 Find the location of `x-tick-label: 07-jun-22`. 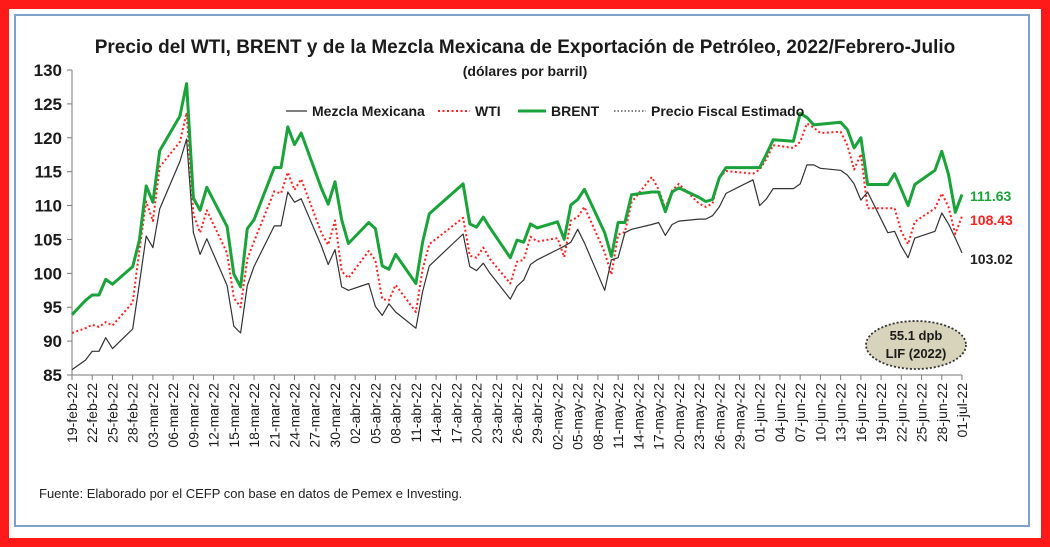

x-tick-label: 07-jun-22 is located at coordinates (800, 412).